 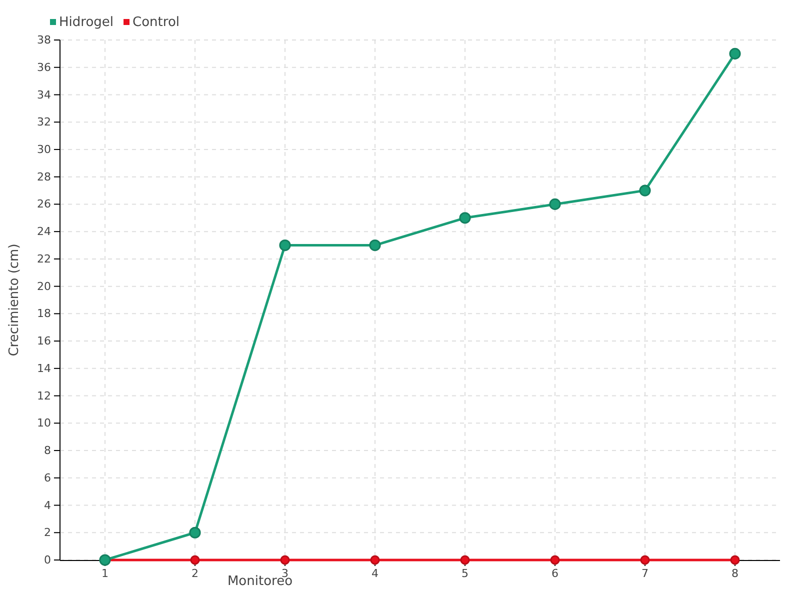 What do you see at coordinates (14, 300) in the screenshot?
I see `y-axis-title: Crecimiento (cm)` at bounding box center [14, 300].